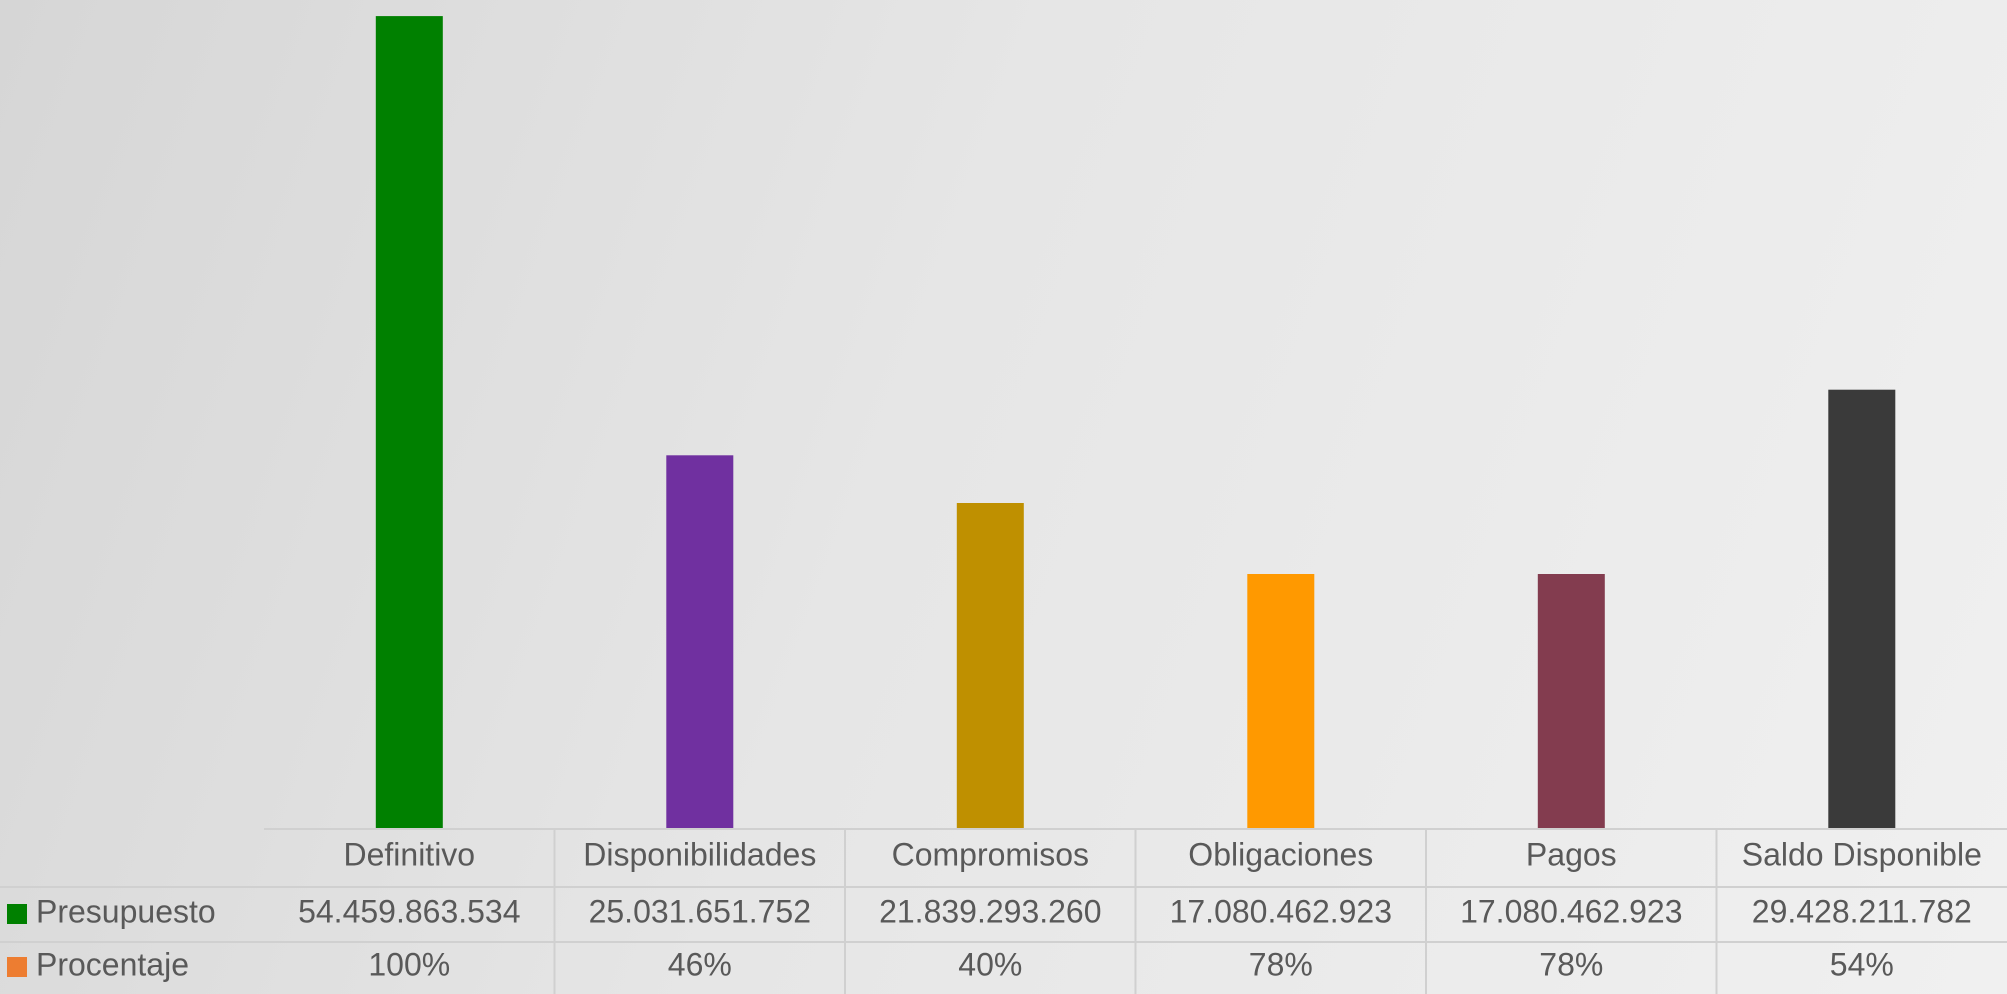 This screenshot has height=994, width=2007. I want to click on category-label: Compromisos, so click(990, 854).